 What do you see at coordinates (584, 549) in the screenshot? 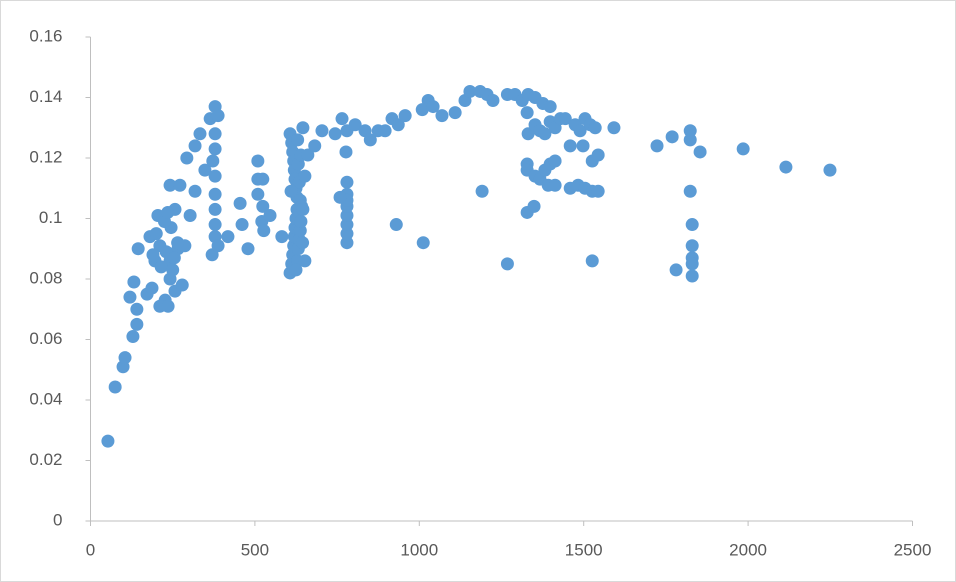
I see `x-tick-label: 1500` at bounding box center [584, 549].